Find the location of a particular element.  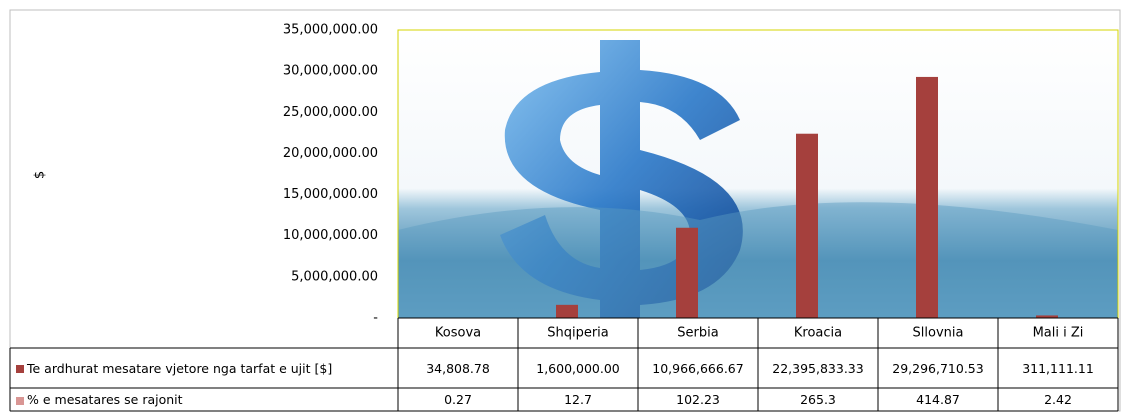

table-cell-text: 29,296,710.53 is located at coordinates (937, 368).